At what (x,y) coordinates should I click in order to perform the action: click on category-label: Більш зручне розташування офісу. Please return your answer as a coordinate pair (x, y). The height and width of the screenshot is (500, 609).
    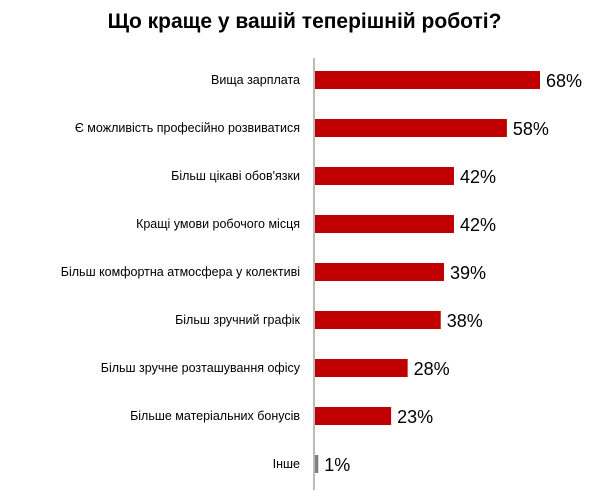
    Looking at the image, I should click on (201, 368).